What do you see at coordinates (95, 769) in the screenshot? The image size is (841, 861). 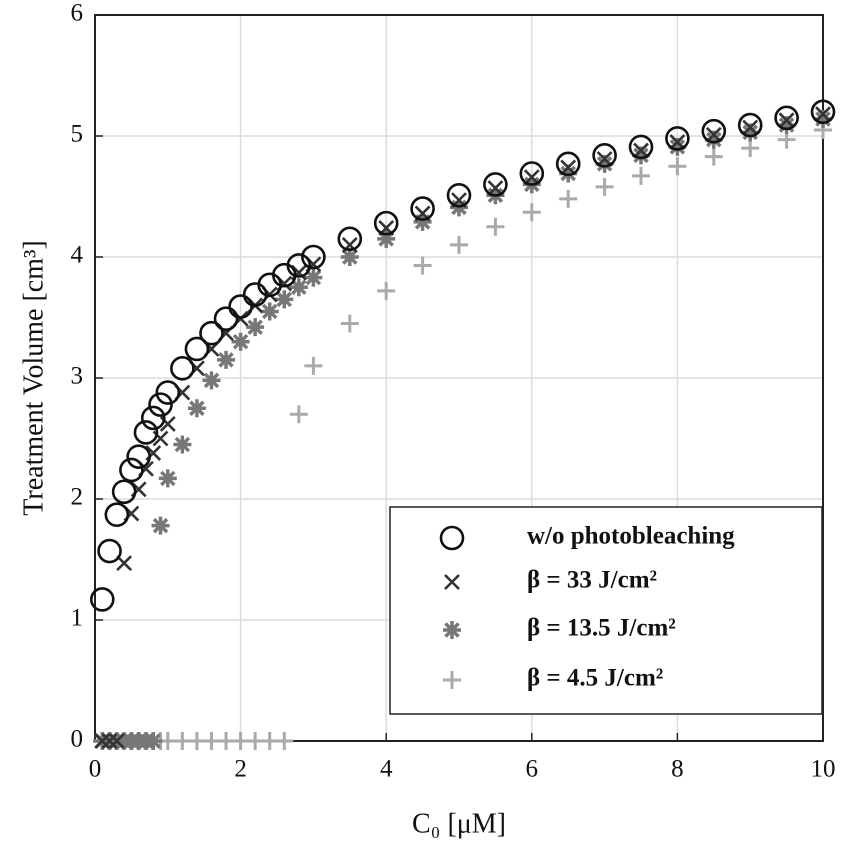 I see `x-tick-label: 0` at bounding box center [95, 769].